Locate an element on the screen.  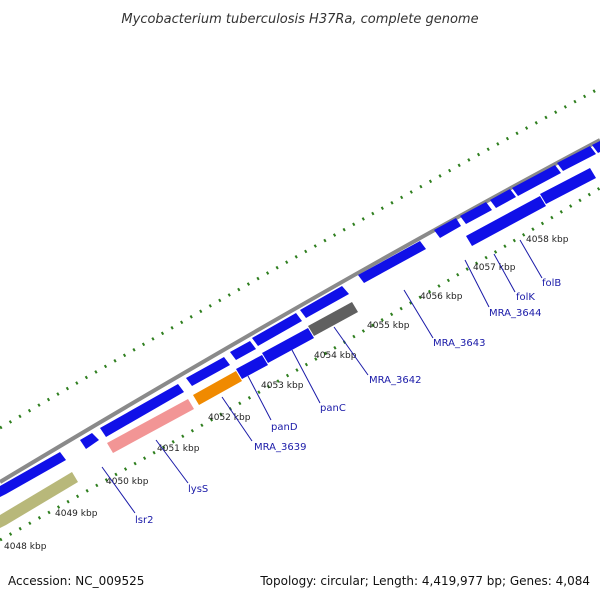
tick-label: 4050 kbp is located at coordinates (127, 482).